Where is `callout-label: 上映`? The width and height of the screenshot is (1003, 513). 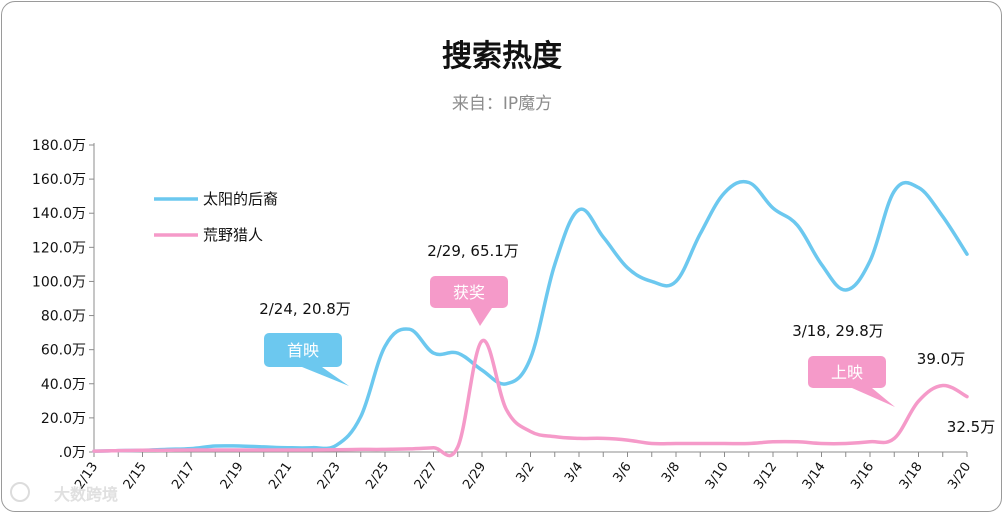
callout-label: 上映 is located at coordinates (847, 372).